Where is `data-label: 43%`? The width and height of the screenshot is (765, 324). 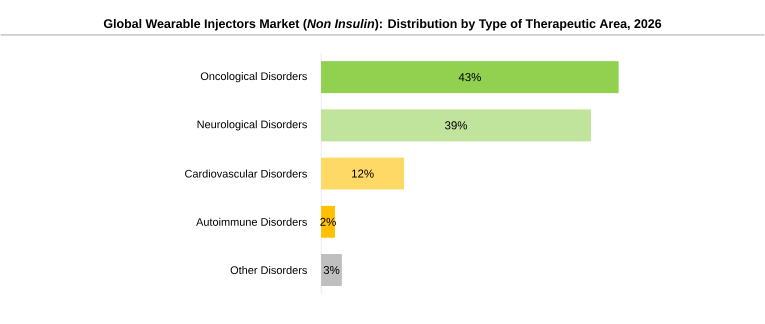 data-label: 43% is located at coordinates (469, 76).